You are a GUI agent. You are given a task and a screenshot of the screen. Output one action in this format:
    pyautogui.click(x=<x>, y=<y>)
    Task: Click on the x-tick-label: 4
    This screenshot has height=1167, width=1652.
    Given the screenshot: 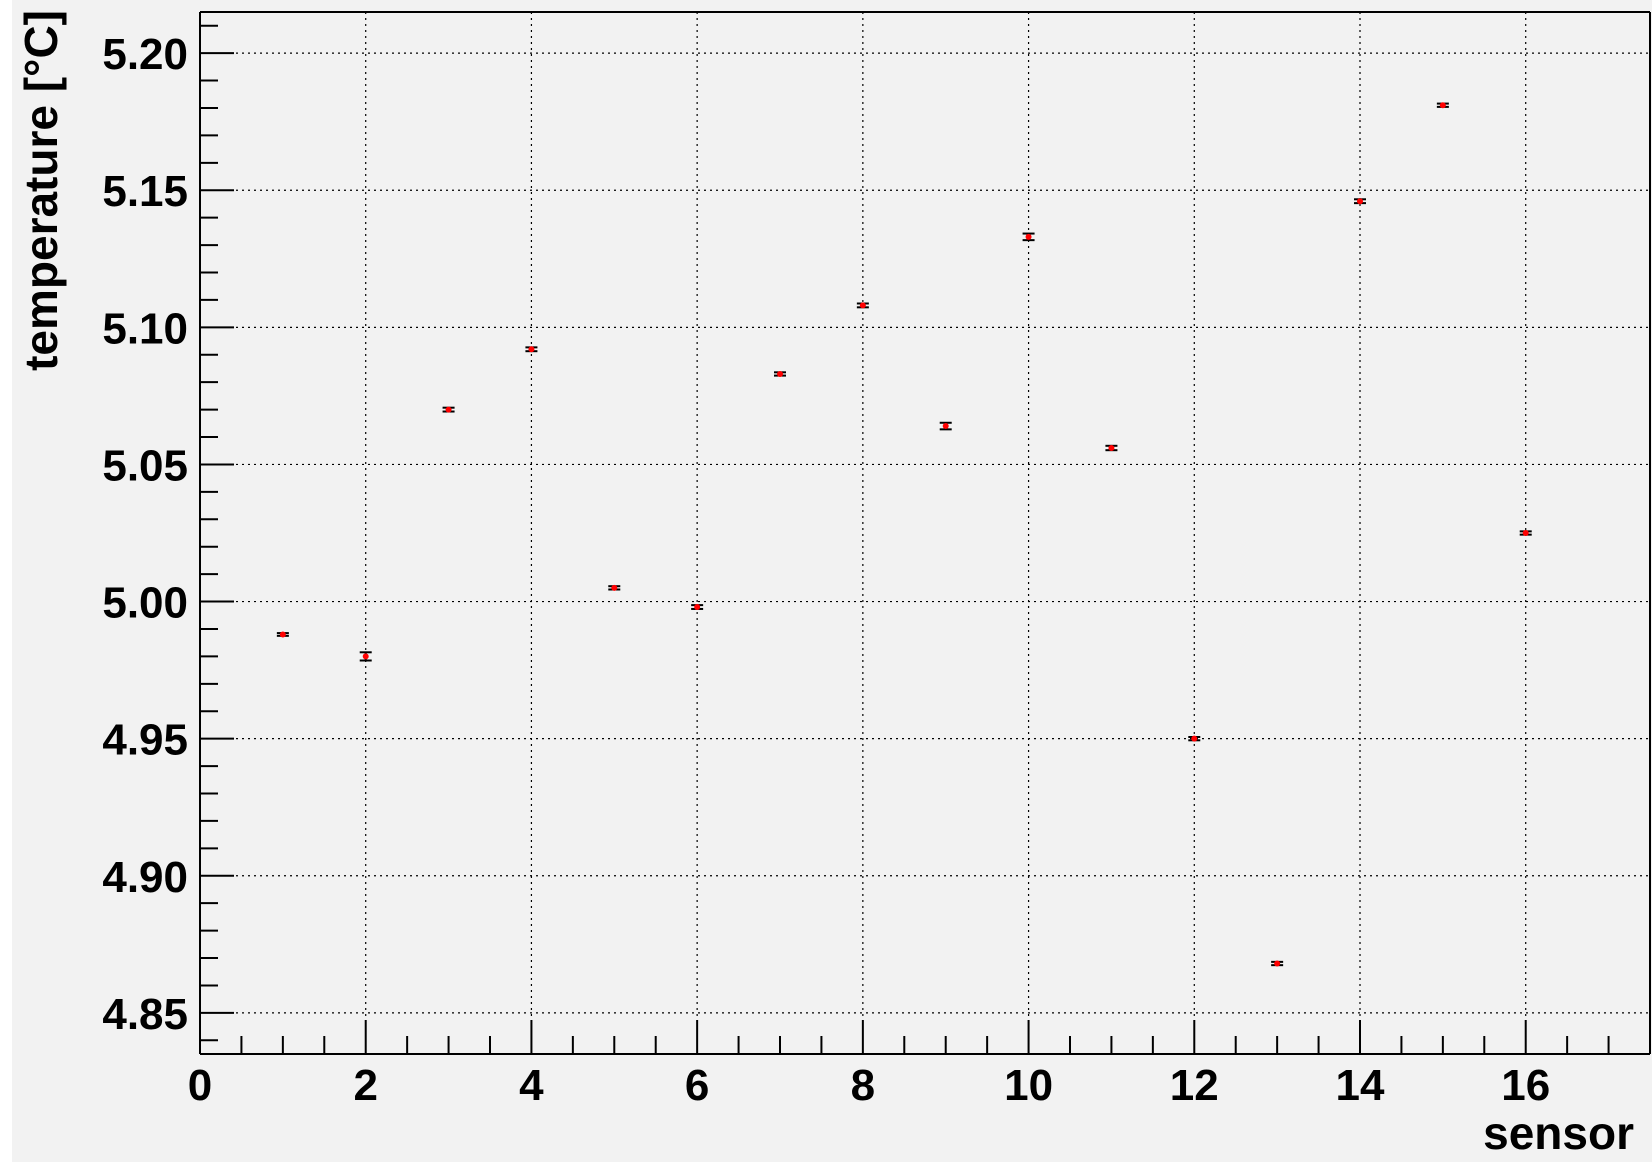 What is the action you would take?
    pyautogui.click(x=531, y=1085)
    